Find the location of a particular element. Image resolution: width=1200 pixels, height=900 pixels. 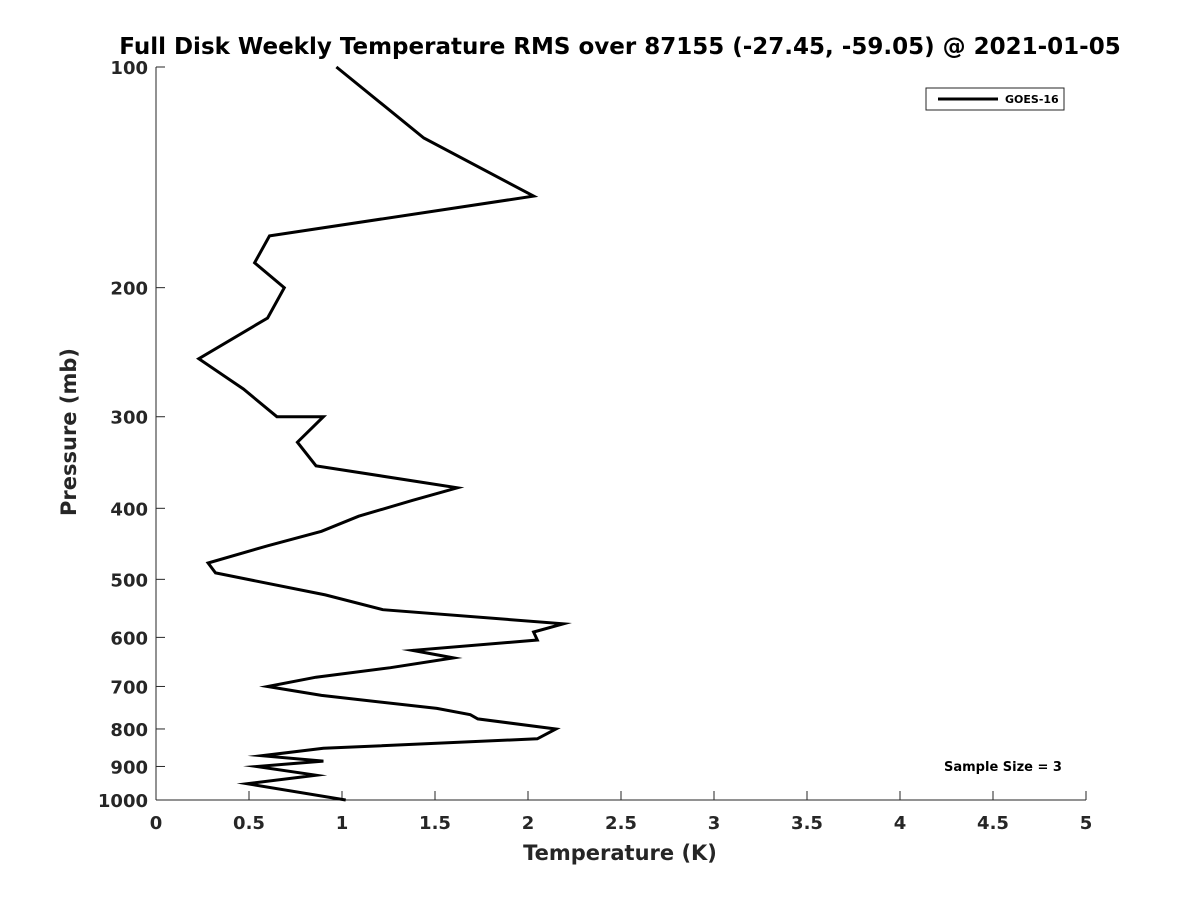

x-tick-label: 5 is located at coordinates (1086, 823).